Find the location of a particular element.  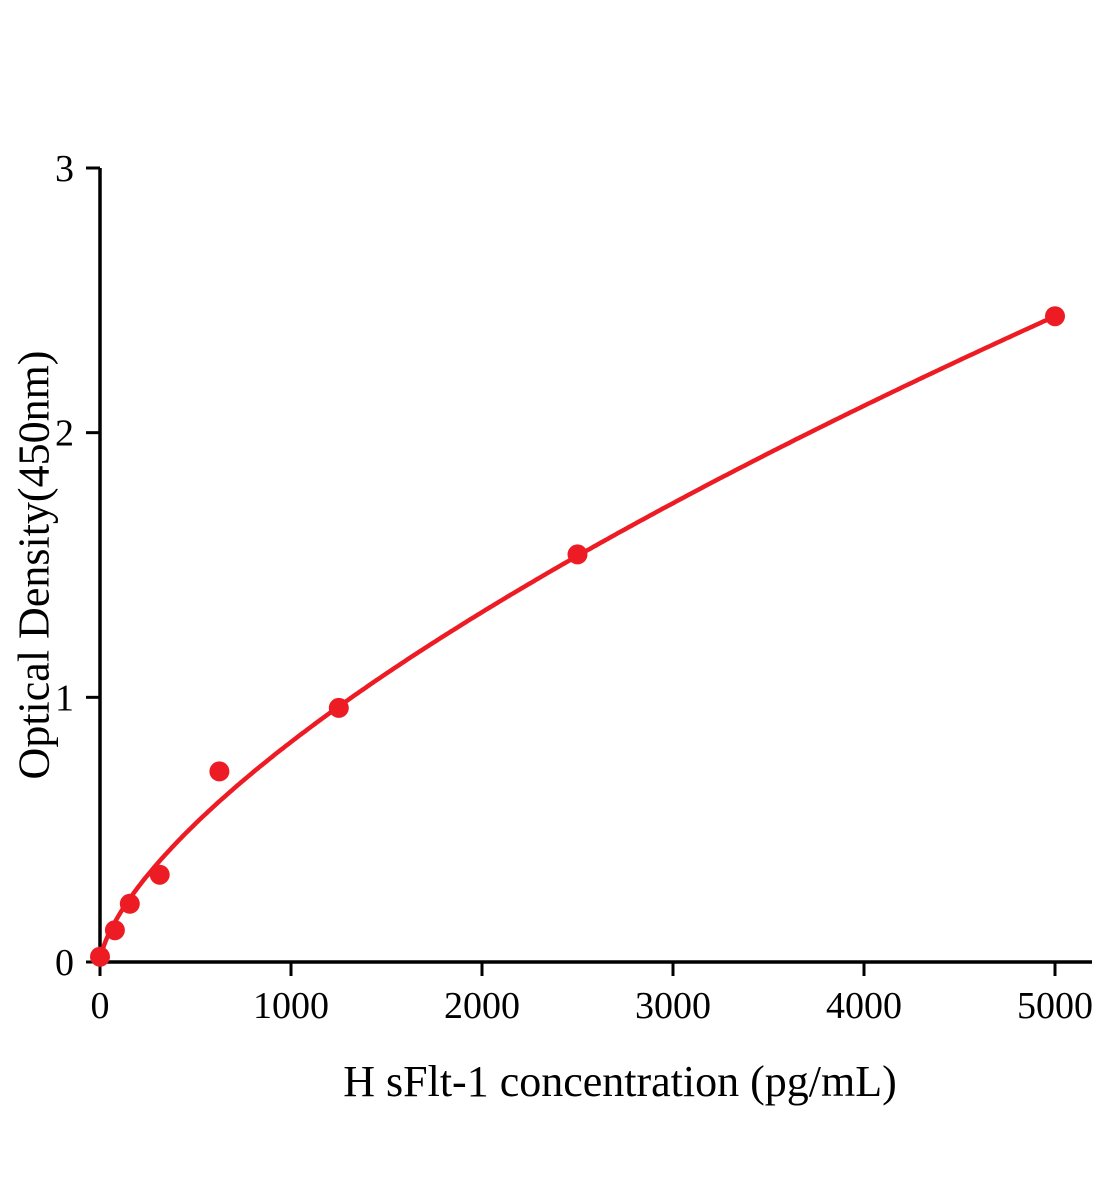

y-tick-label: 0 is located at coordinates (64, 963).